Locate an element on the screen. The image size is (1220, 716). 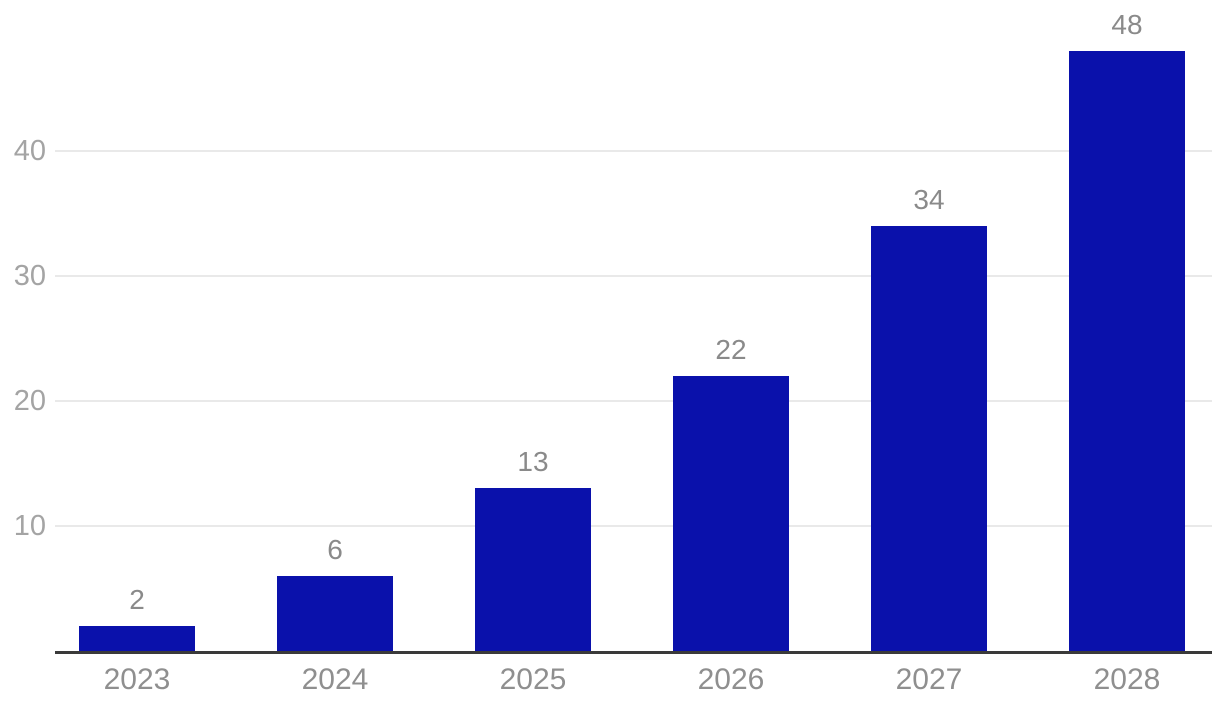
bar-value-label: 22 is located at coordinates (731, 349).